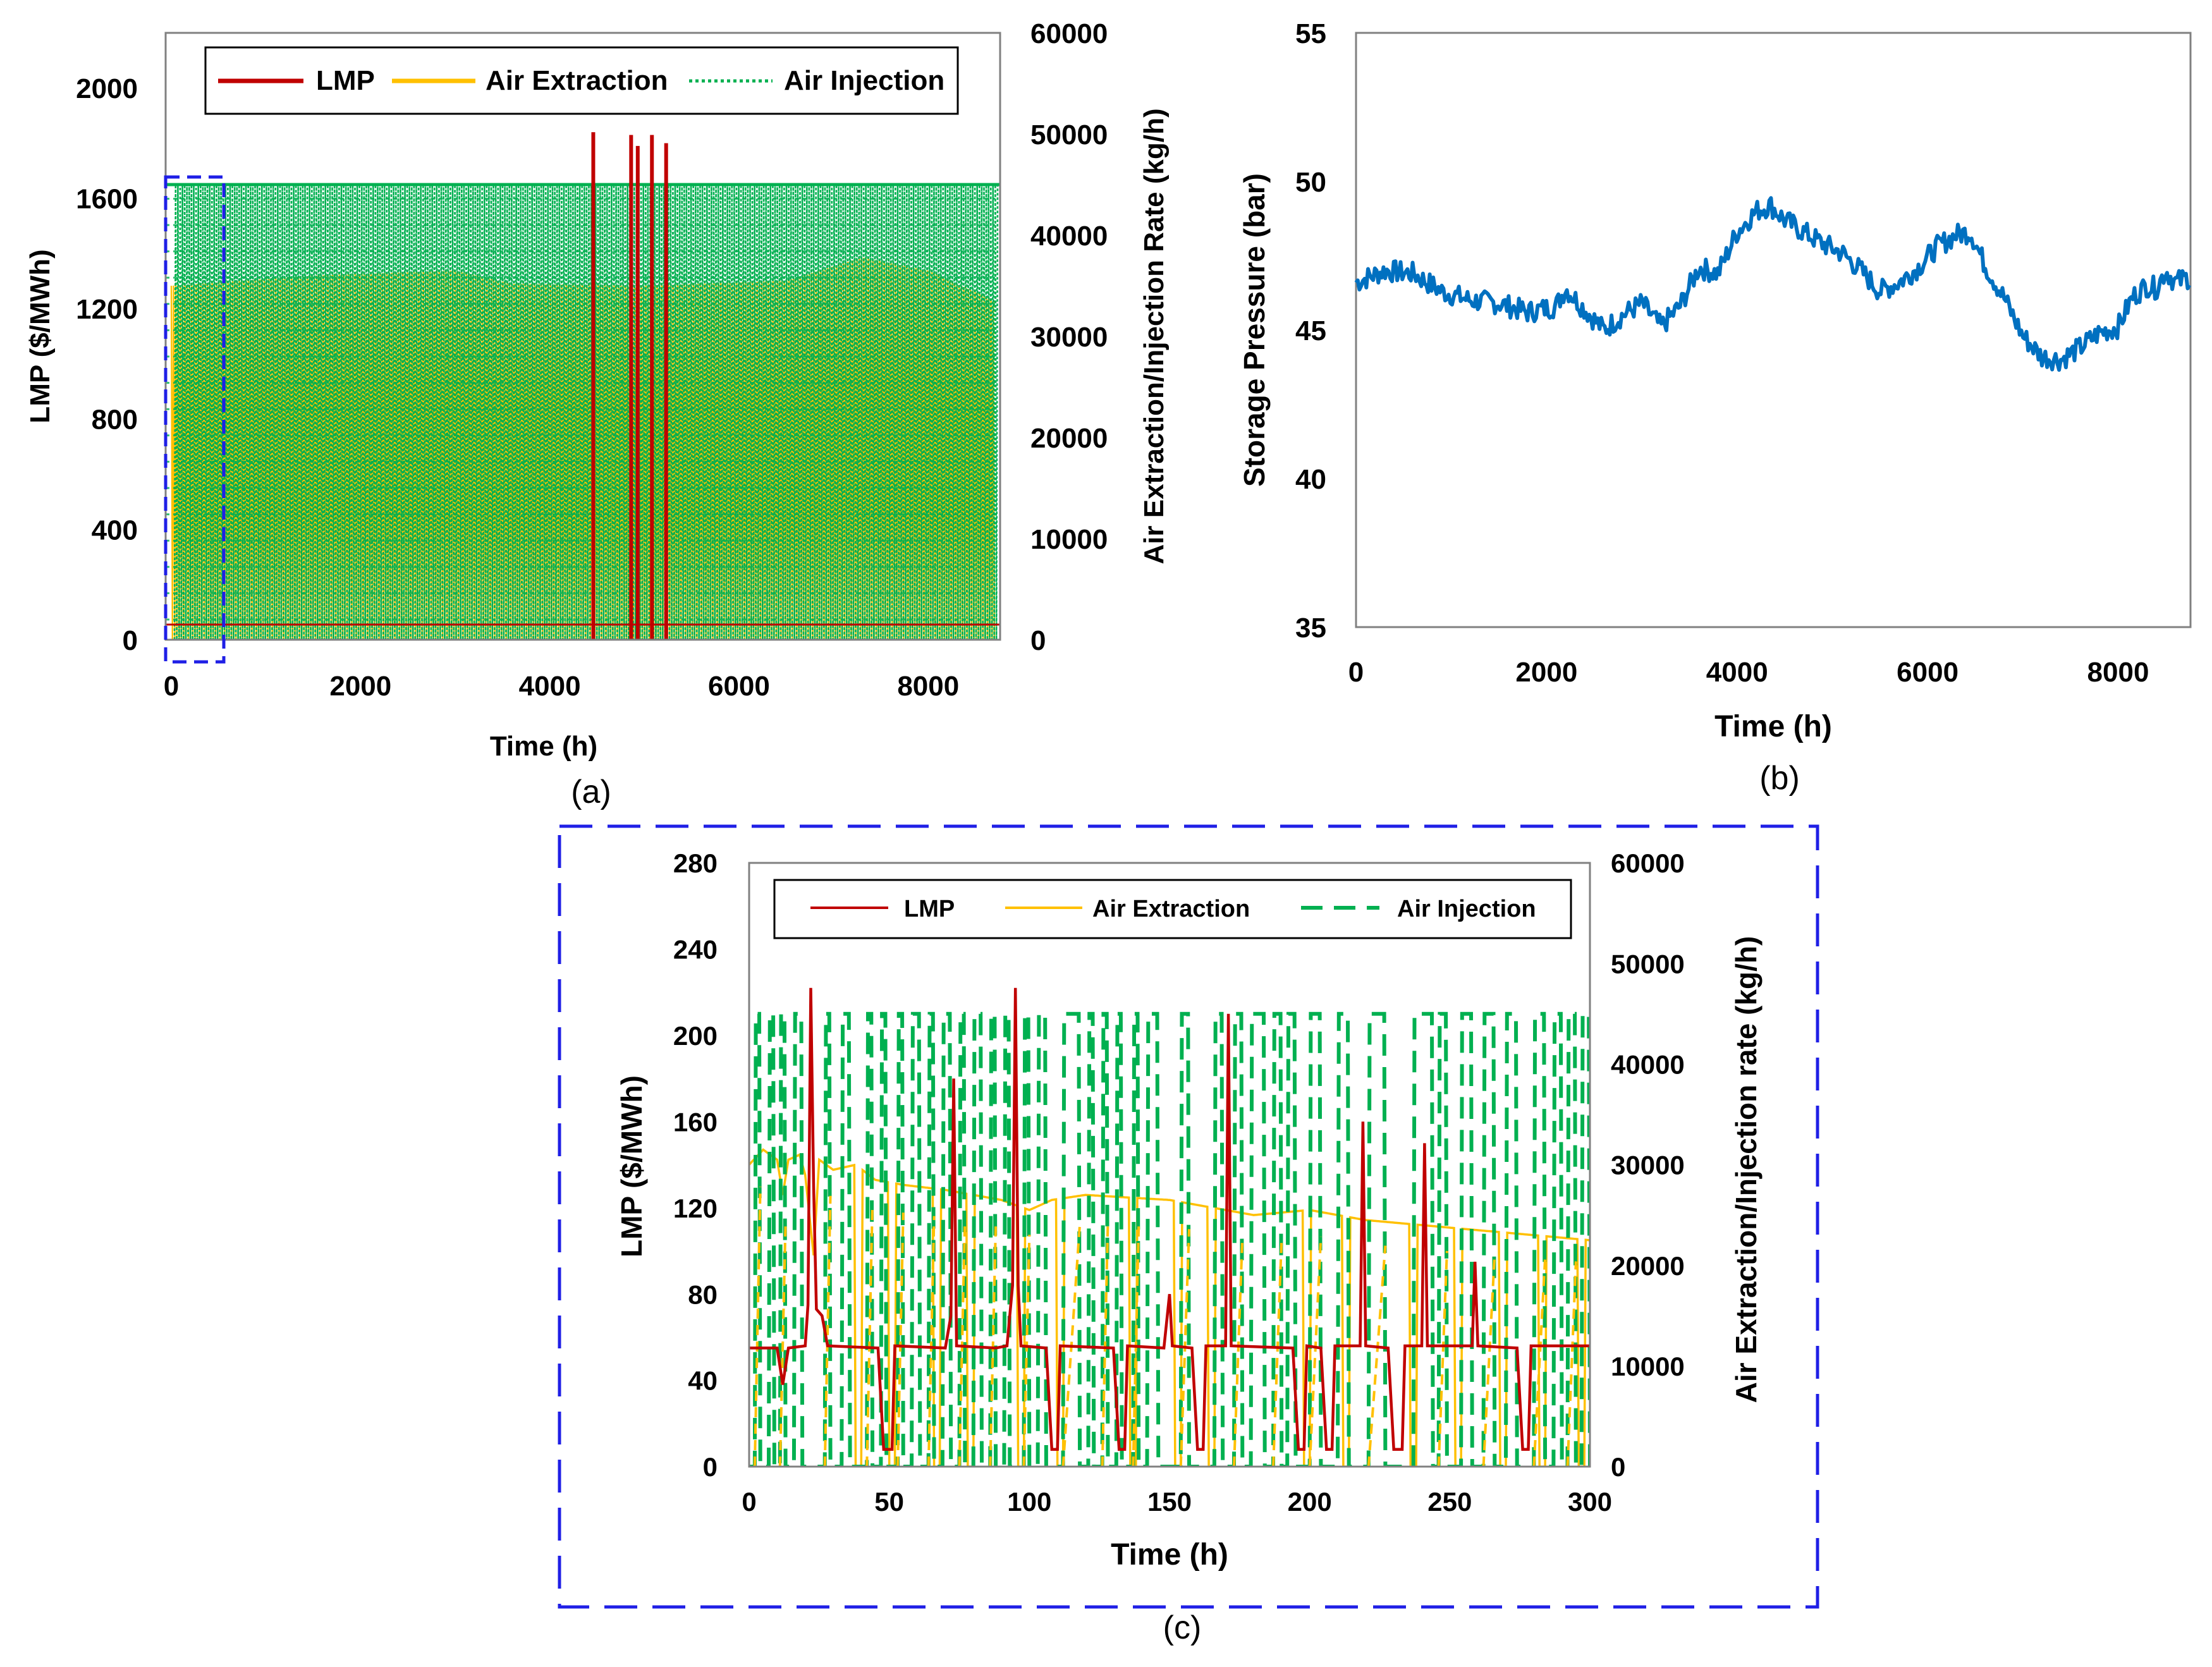 Image resolution: width=2212 pixels, height=1667 pixels. I want to click on panel-c-ytick-80: 80, so click(703, 1294).